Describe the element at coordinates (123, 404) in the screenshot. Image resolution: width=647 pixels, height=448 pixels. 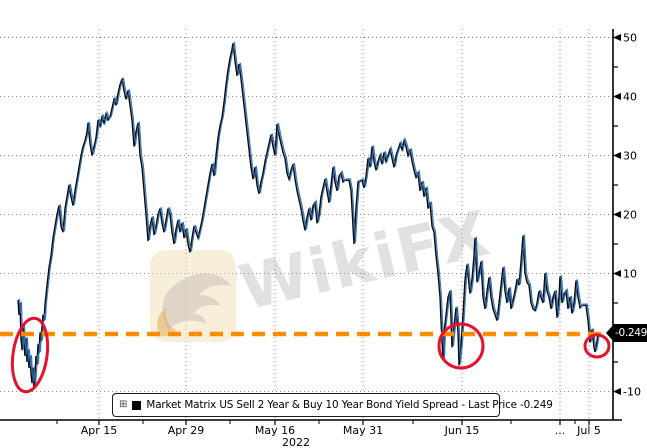
I see `expand-icon: ⊞` at that location.